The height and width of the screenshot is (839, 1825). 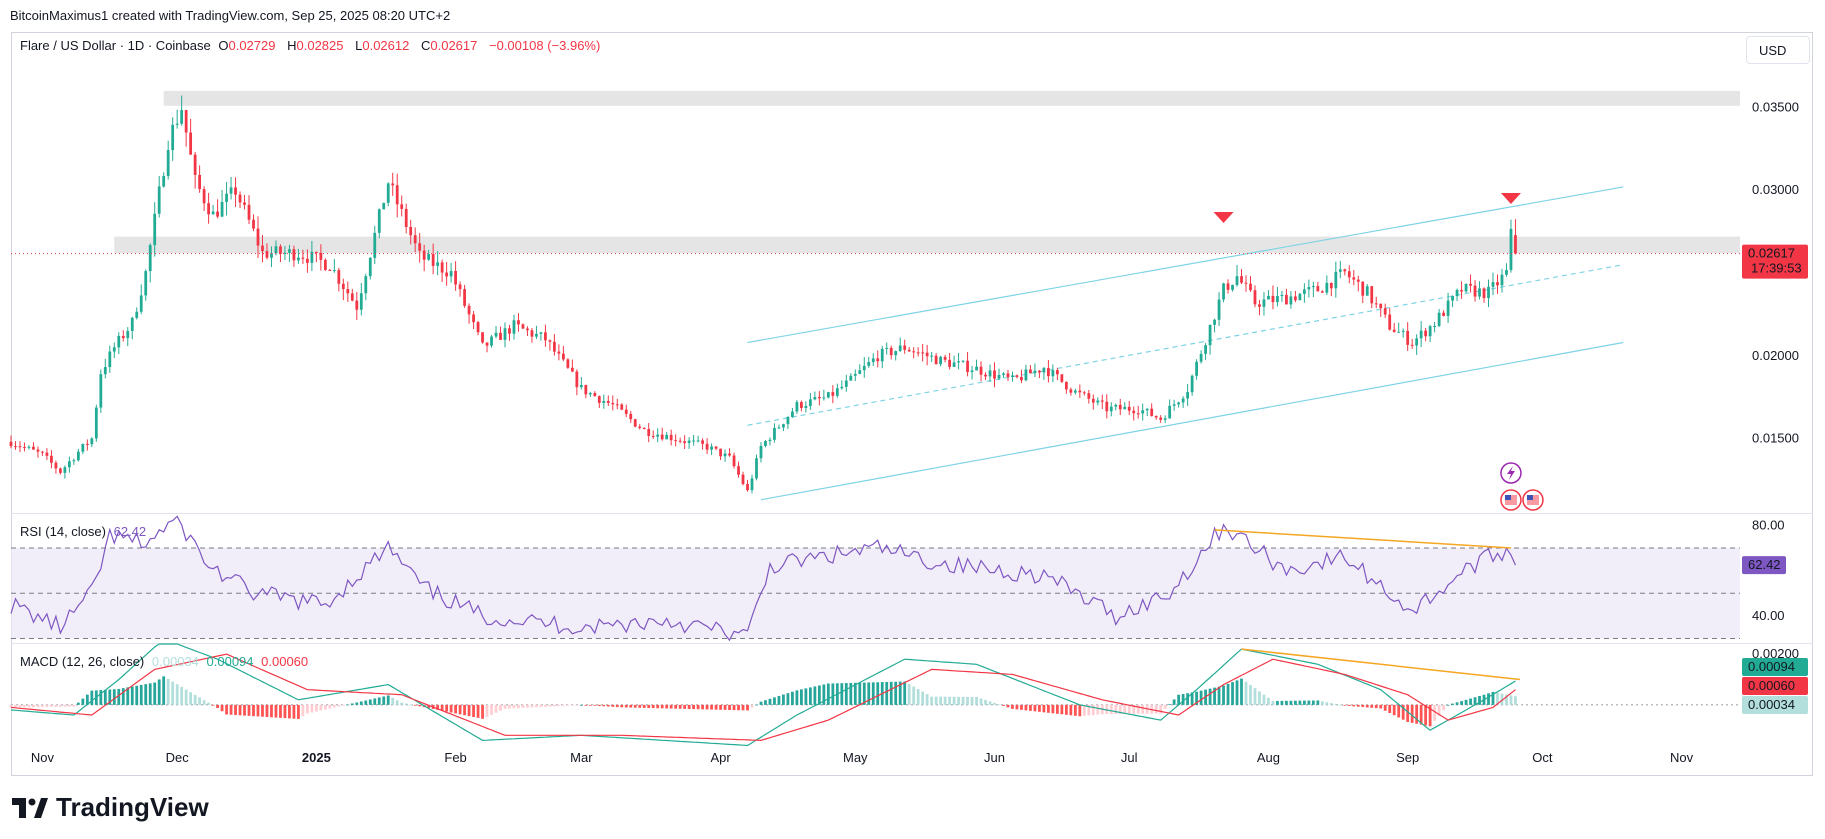 I want to click on tradingview-logo: TradingView, so click(x=110, y=807).